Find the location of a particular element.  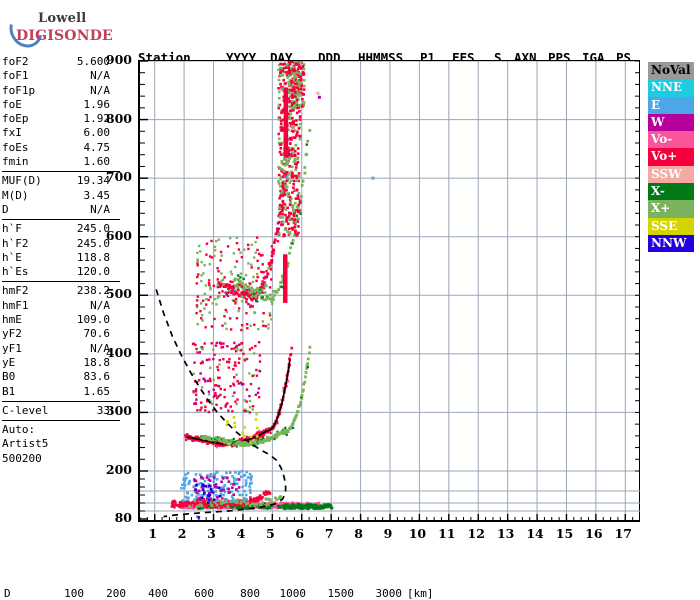

legend-item-nnw: NNW is located at coordinates (671, 243).